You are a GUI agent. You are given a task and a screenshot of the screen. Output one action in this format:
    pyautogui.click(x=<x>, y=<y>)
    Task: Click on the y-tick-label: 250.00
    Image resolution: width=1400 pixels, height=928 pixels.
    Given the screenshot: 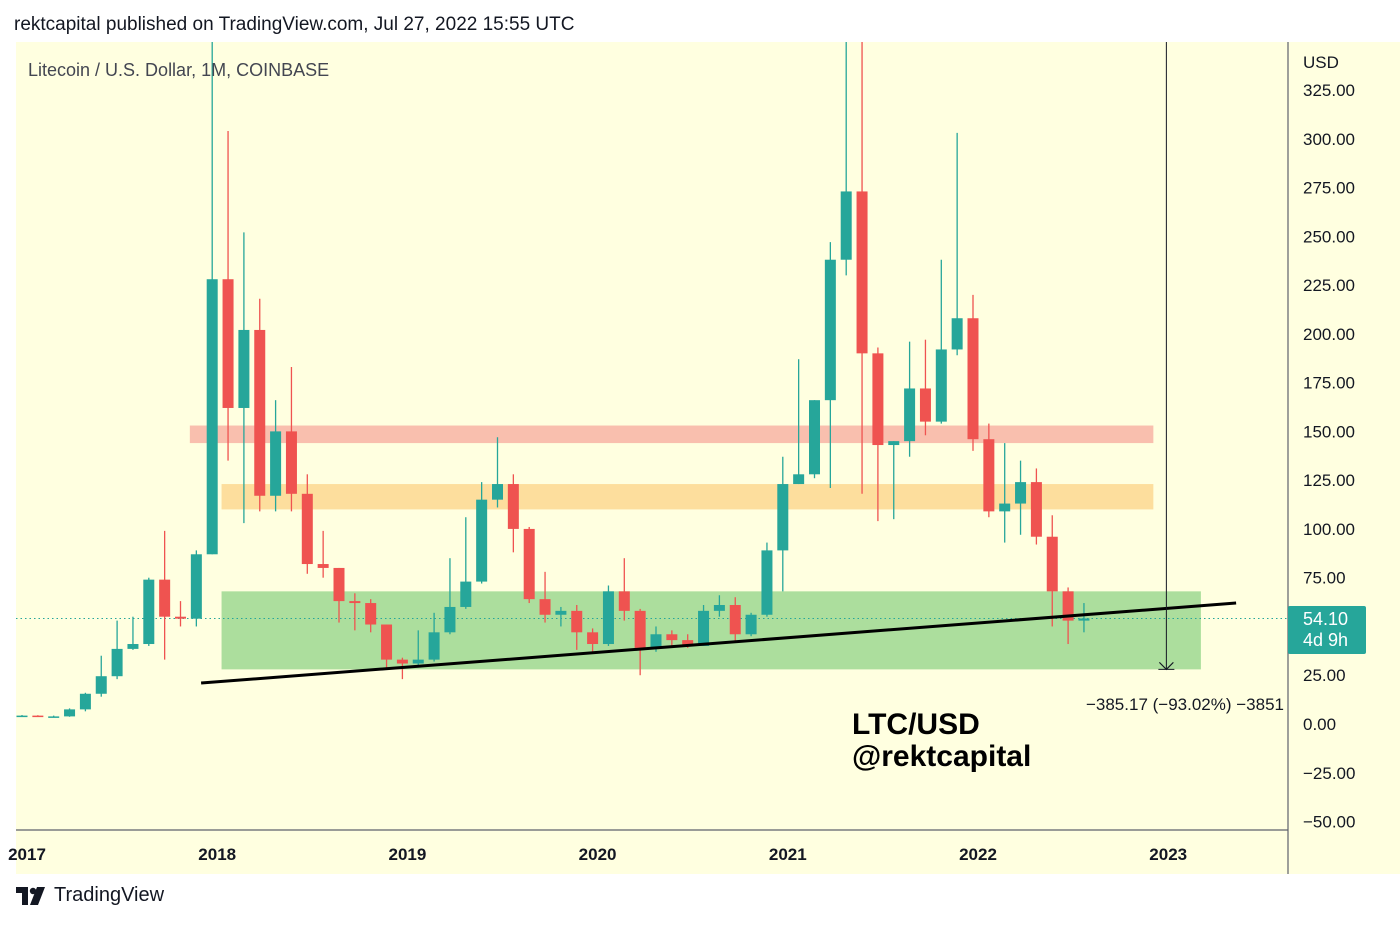 What is the action you would take?
    pyautogui.click(x=1329, y=236)
    